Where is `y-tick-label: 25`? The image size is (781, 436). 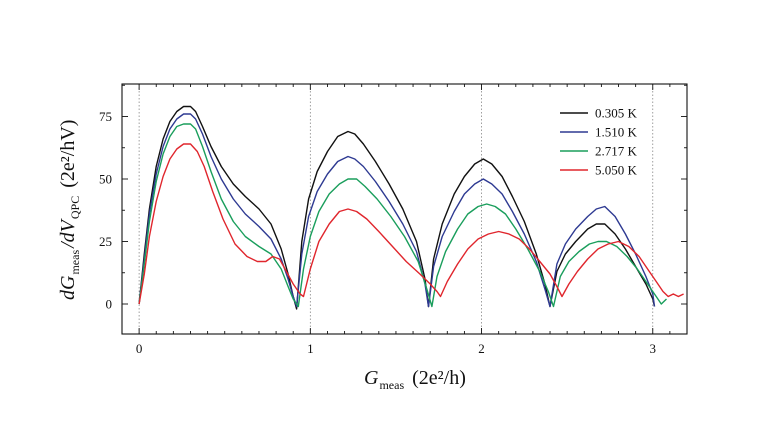
y-tick-label: 25 is located at coordinates (105, 241).